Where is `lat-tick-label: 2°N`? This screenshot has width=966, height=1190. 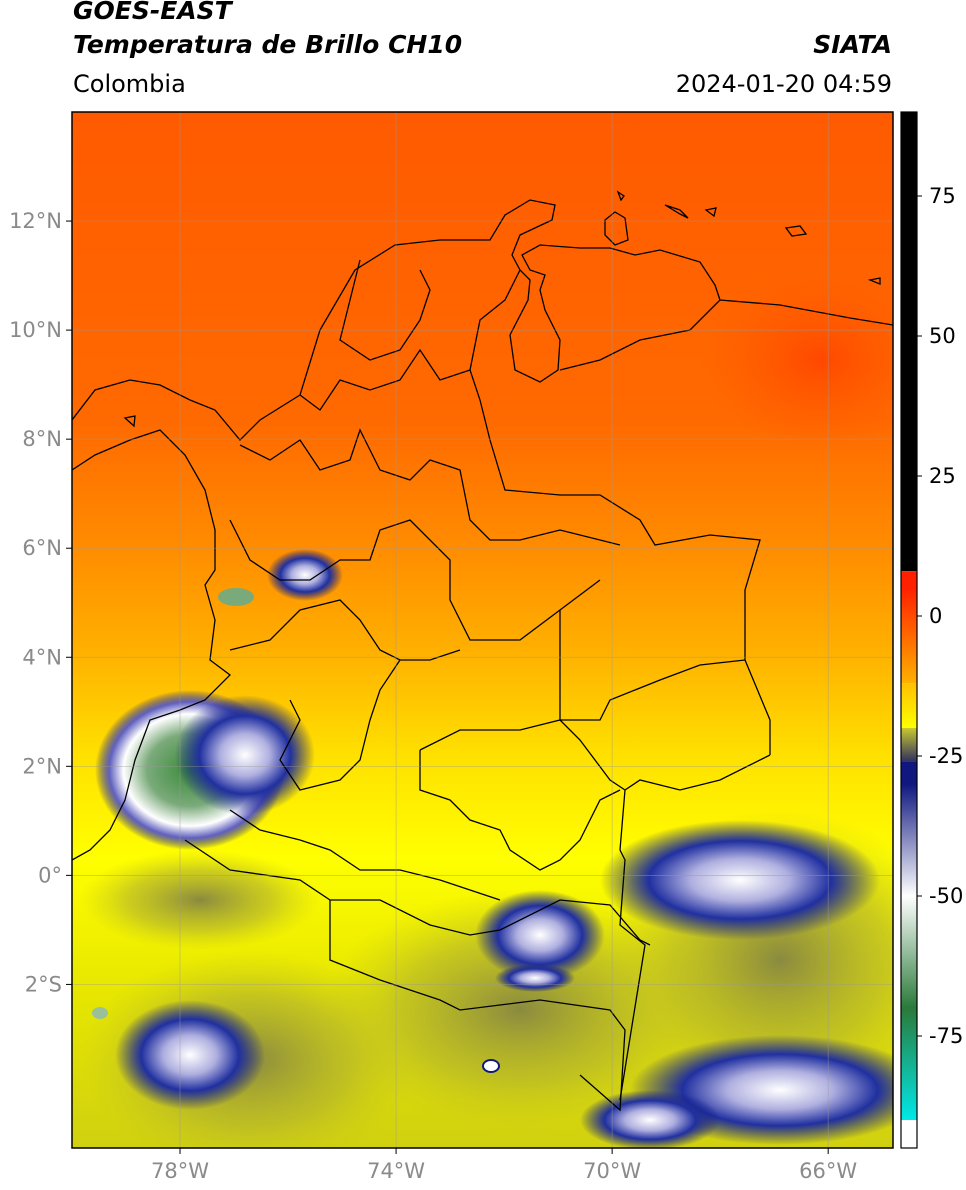 lat-tick-label: 2°N is located at coordinates (42, 766).